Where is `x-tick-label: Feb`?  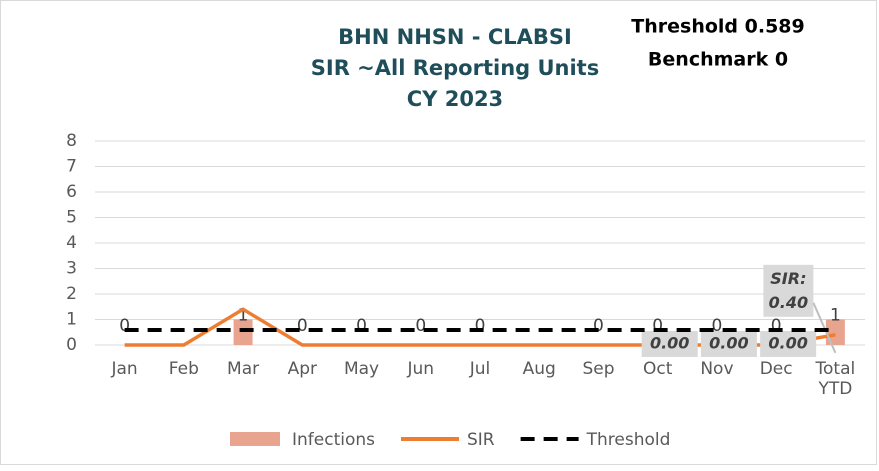 x-tick-label: Feb is located at coordinates (184, 369).